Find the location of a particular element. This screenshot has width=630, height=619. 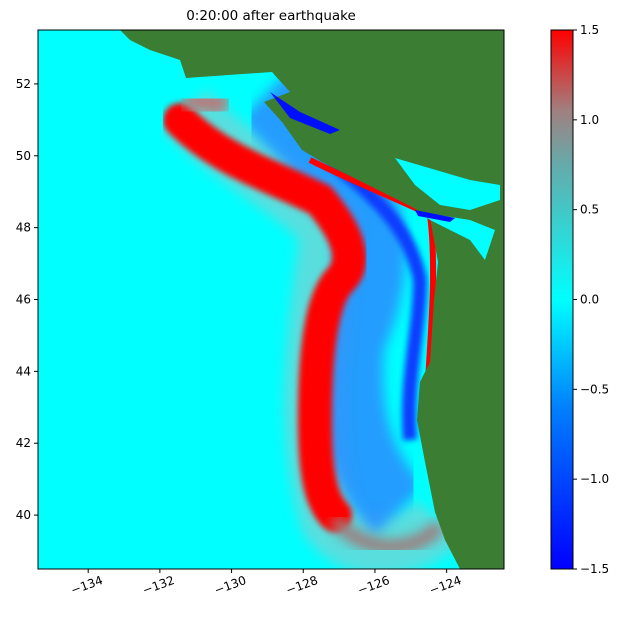

colorbar-tick-label: 0.5 is located at coordinates (589, 210).